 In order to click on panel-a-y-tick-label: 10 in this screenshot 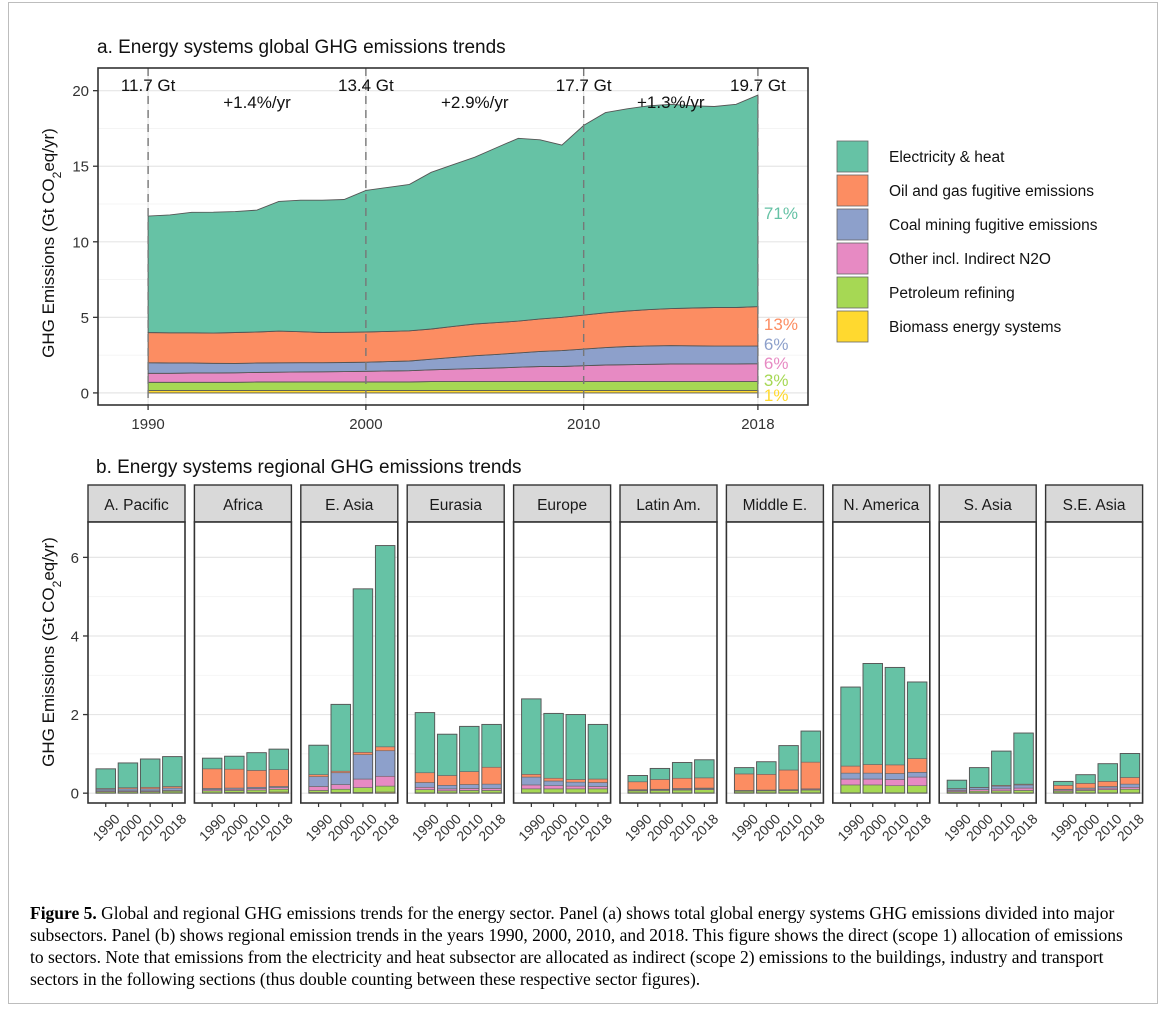, I will do `click(80, 242)`.